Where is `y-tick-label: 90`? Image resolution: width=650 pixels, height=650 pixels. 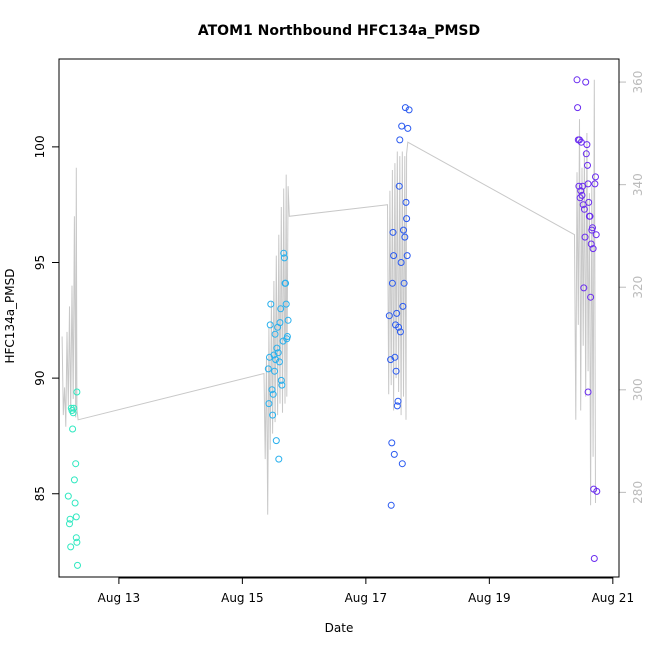 y-tick-label: 90 is located at coordinates (40, 377).